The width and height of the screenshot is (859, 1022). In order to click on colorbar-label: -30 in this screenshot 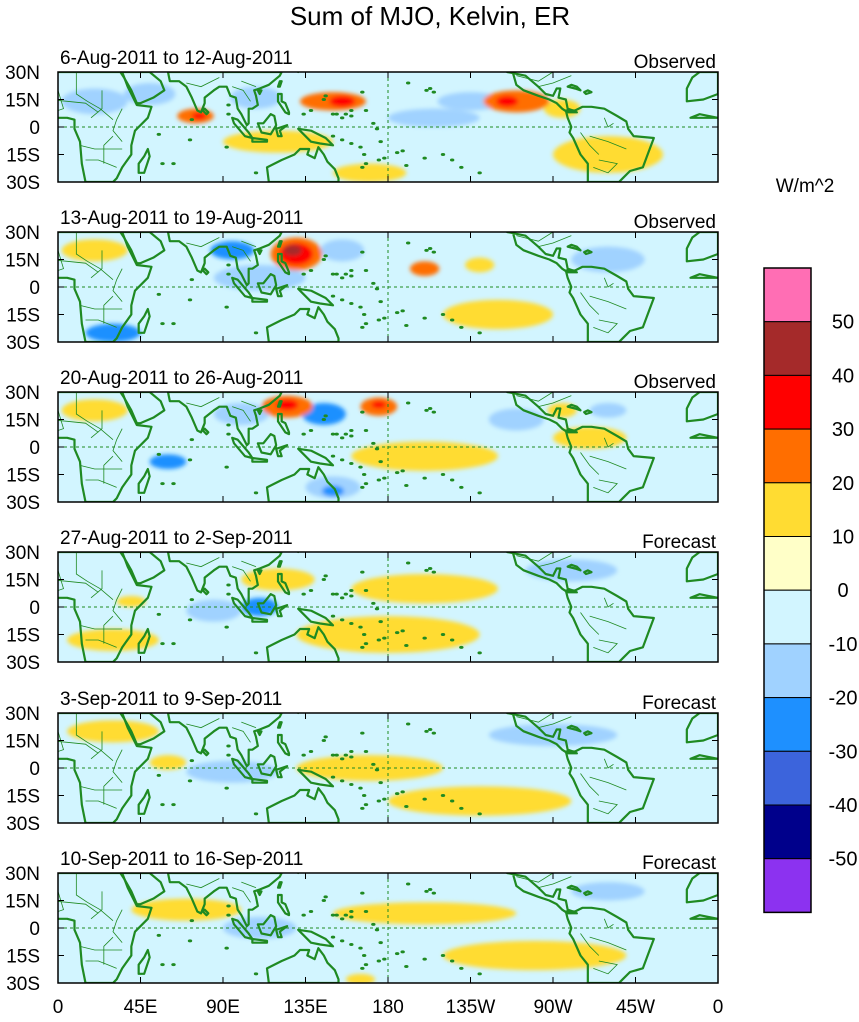, I will do `click(843, 752)`.